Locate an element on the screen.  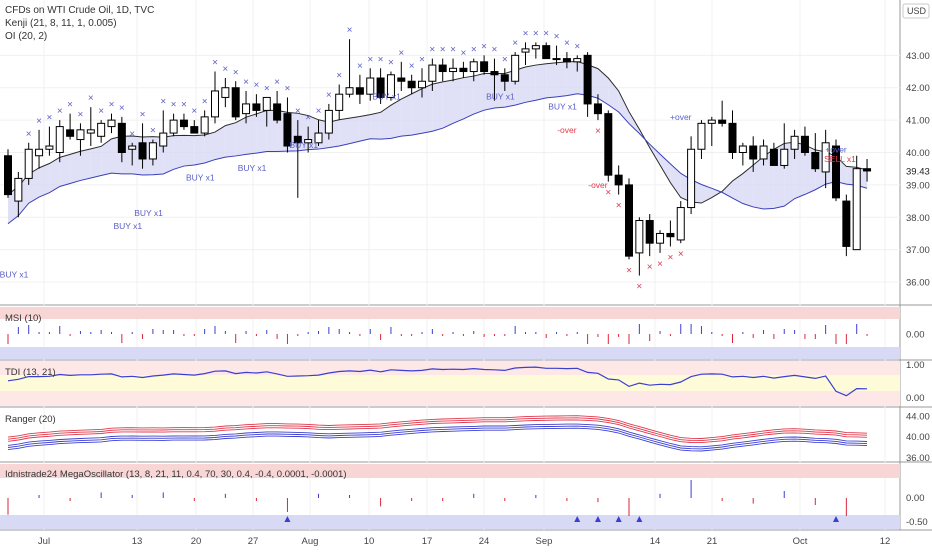
msi-upper-band is located at coordinates (450, 313).